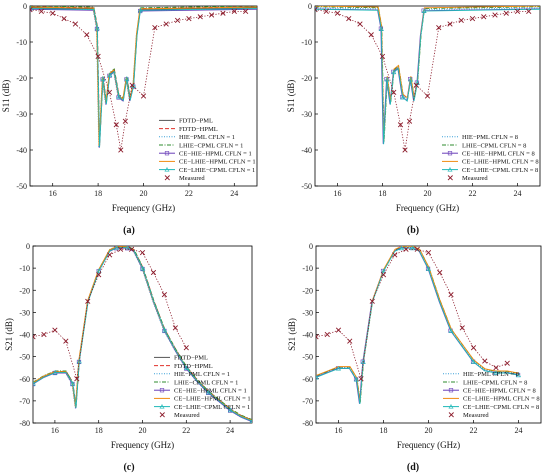 The height and width of the screenshot is (476, 550). What do you see at coordinates (21, 42) in the screenshot?
I see `y-tick-label: -10` at bounding box center [21, 42].